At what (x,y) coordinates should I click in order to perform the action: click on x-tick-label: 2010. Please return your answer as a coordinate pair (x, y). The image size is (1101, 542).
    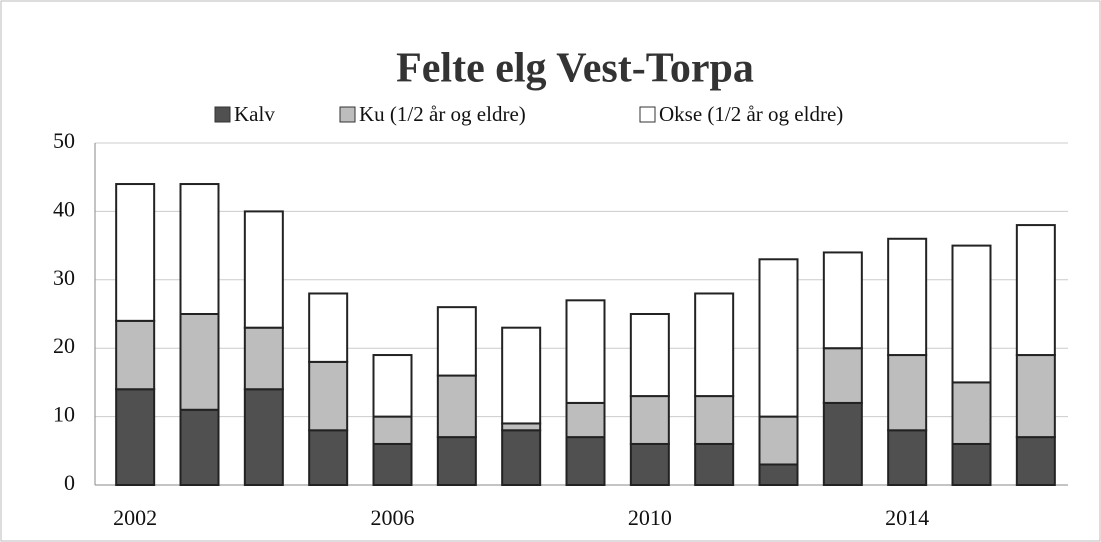
    Looking at the image, I should click on (650, 517).